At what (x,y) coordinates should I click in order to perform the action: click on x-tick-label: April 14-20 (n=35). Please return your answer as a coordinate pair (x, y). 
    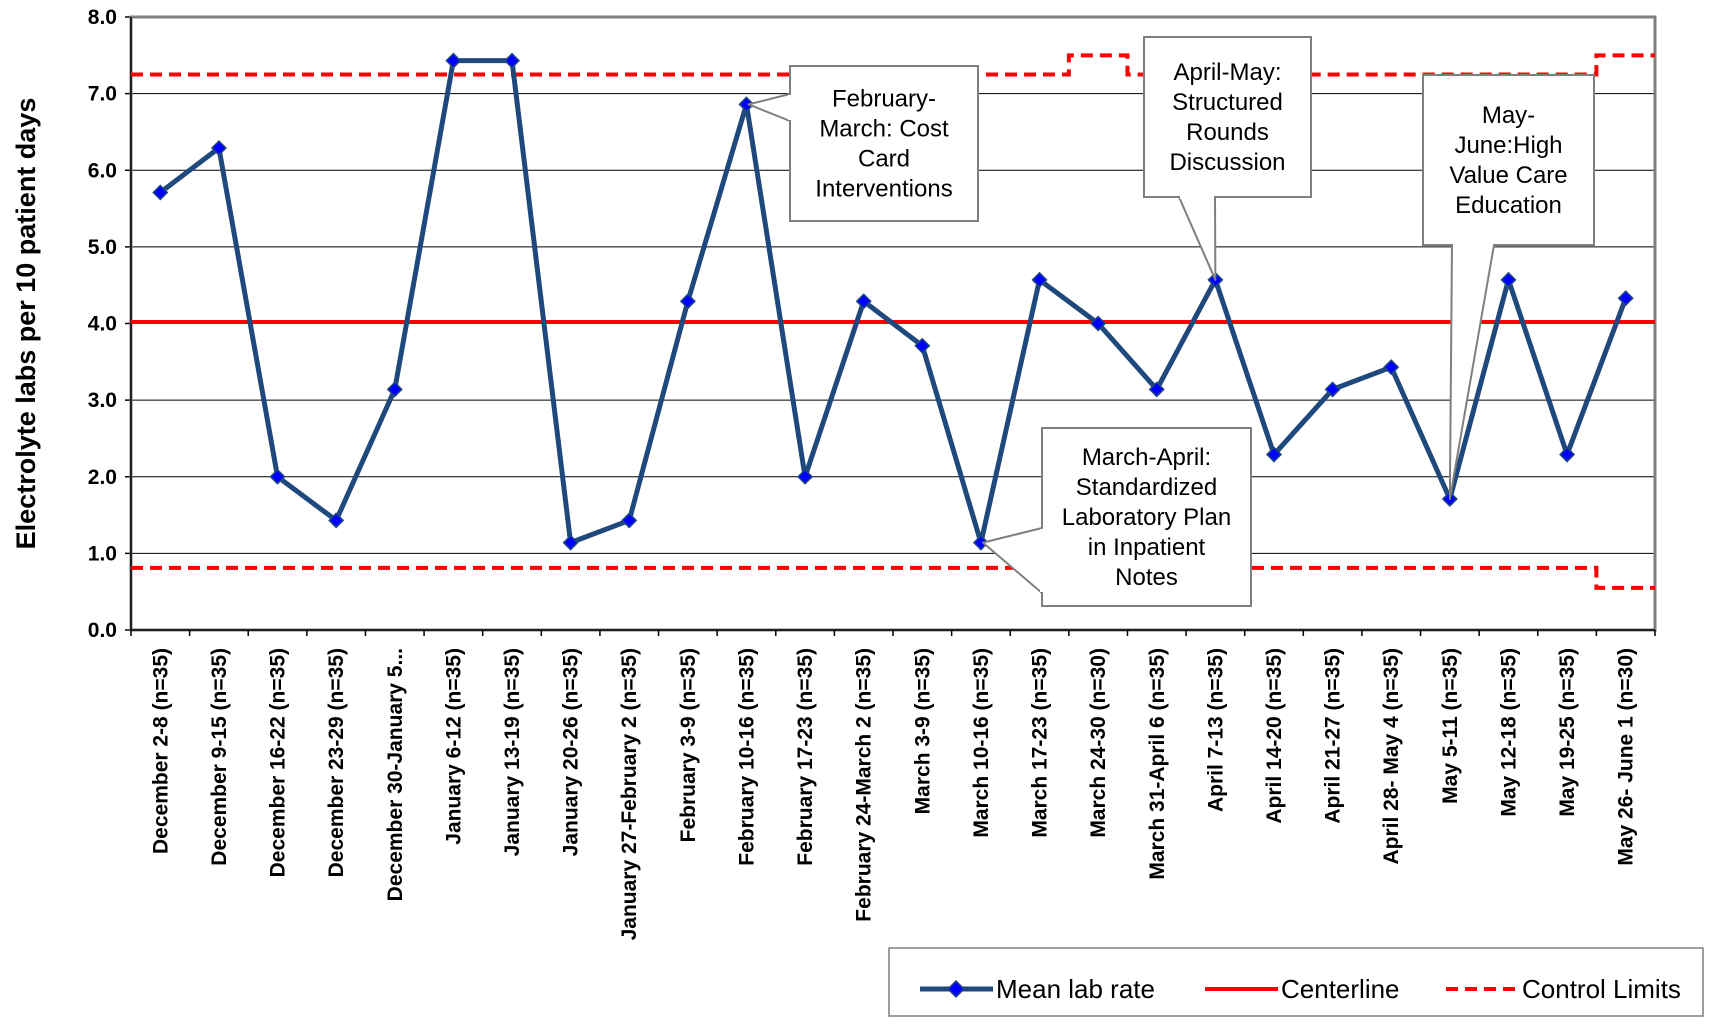
    Looking at the image, I should click on (1274, 736).